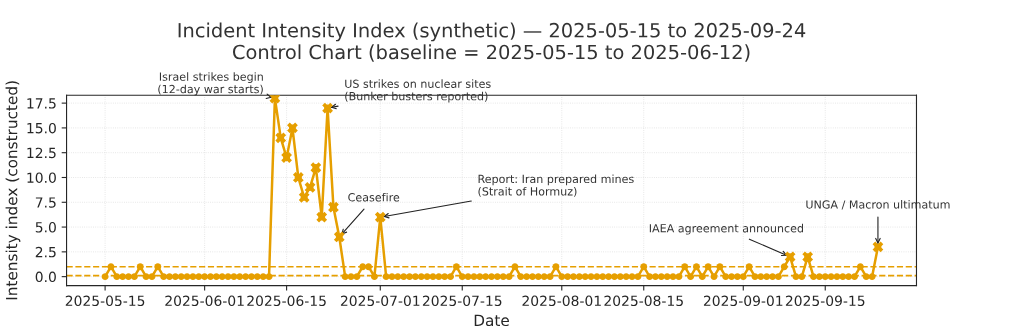 The width and height of the screenshot is (1024, 334). Describe the element at coordinates (45, 252) in the screenshot. I see `y-tick-label: 2.5` at that location.